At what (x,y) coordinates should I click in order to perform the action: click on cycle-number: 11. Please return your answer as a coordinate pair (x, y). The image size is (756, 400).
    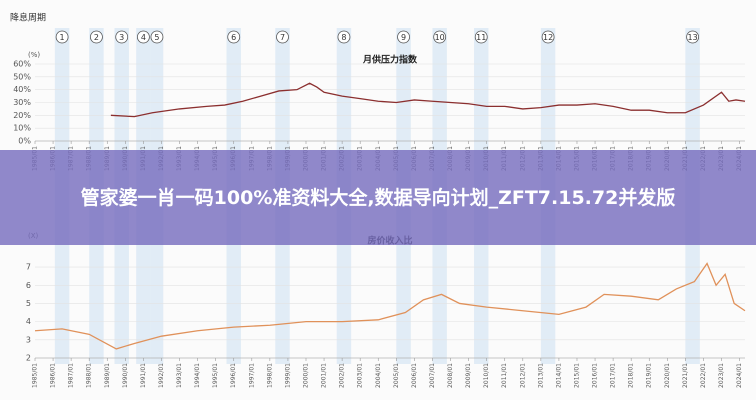
    Looking at the image, I should click on (481, 37).